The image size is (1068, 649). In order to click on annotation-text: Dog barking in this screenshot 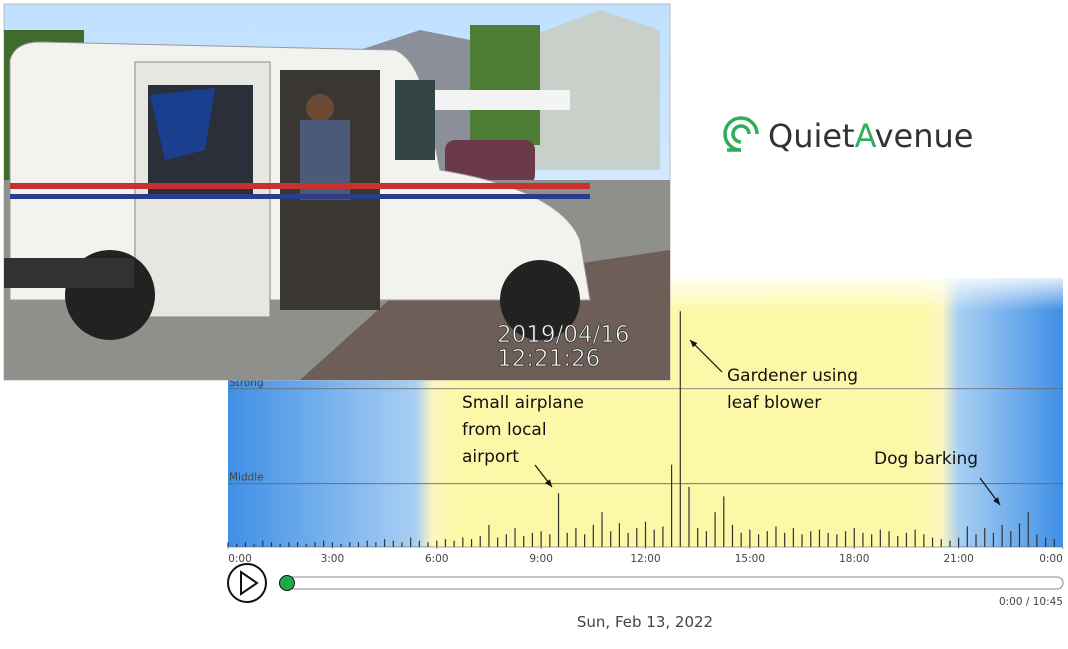, I will do `click(926, 459)`.